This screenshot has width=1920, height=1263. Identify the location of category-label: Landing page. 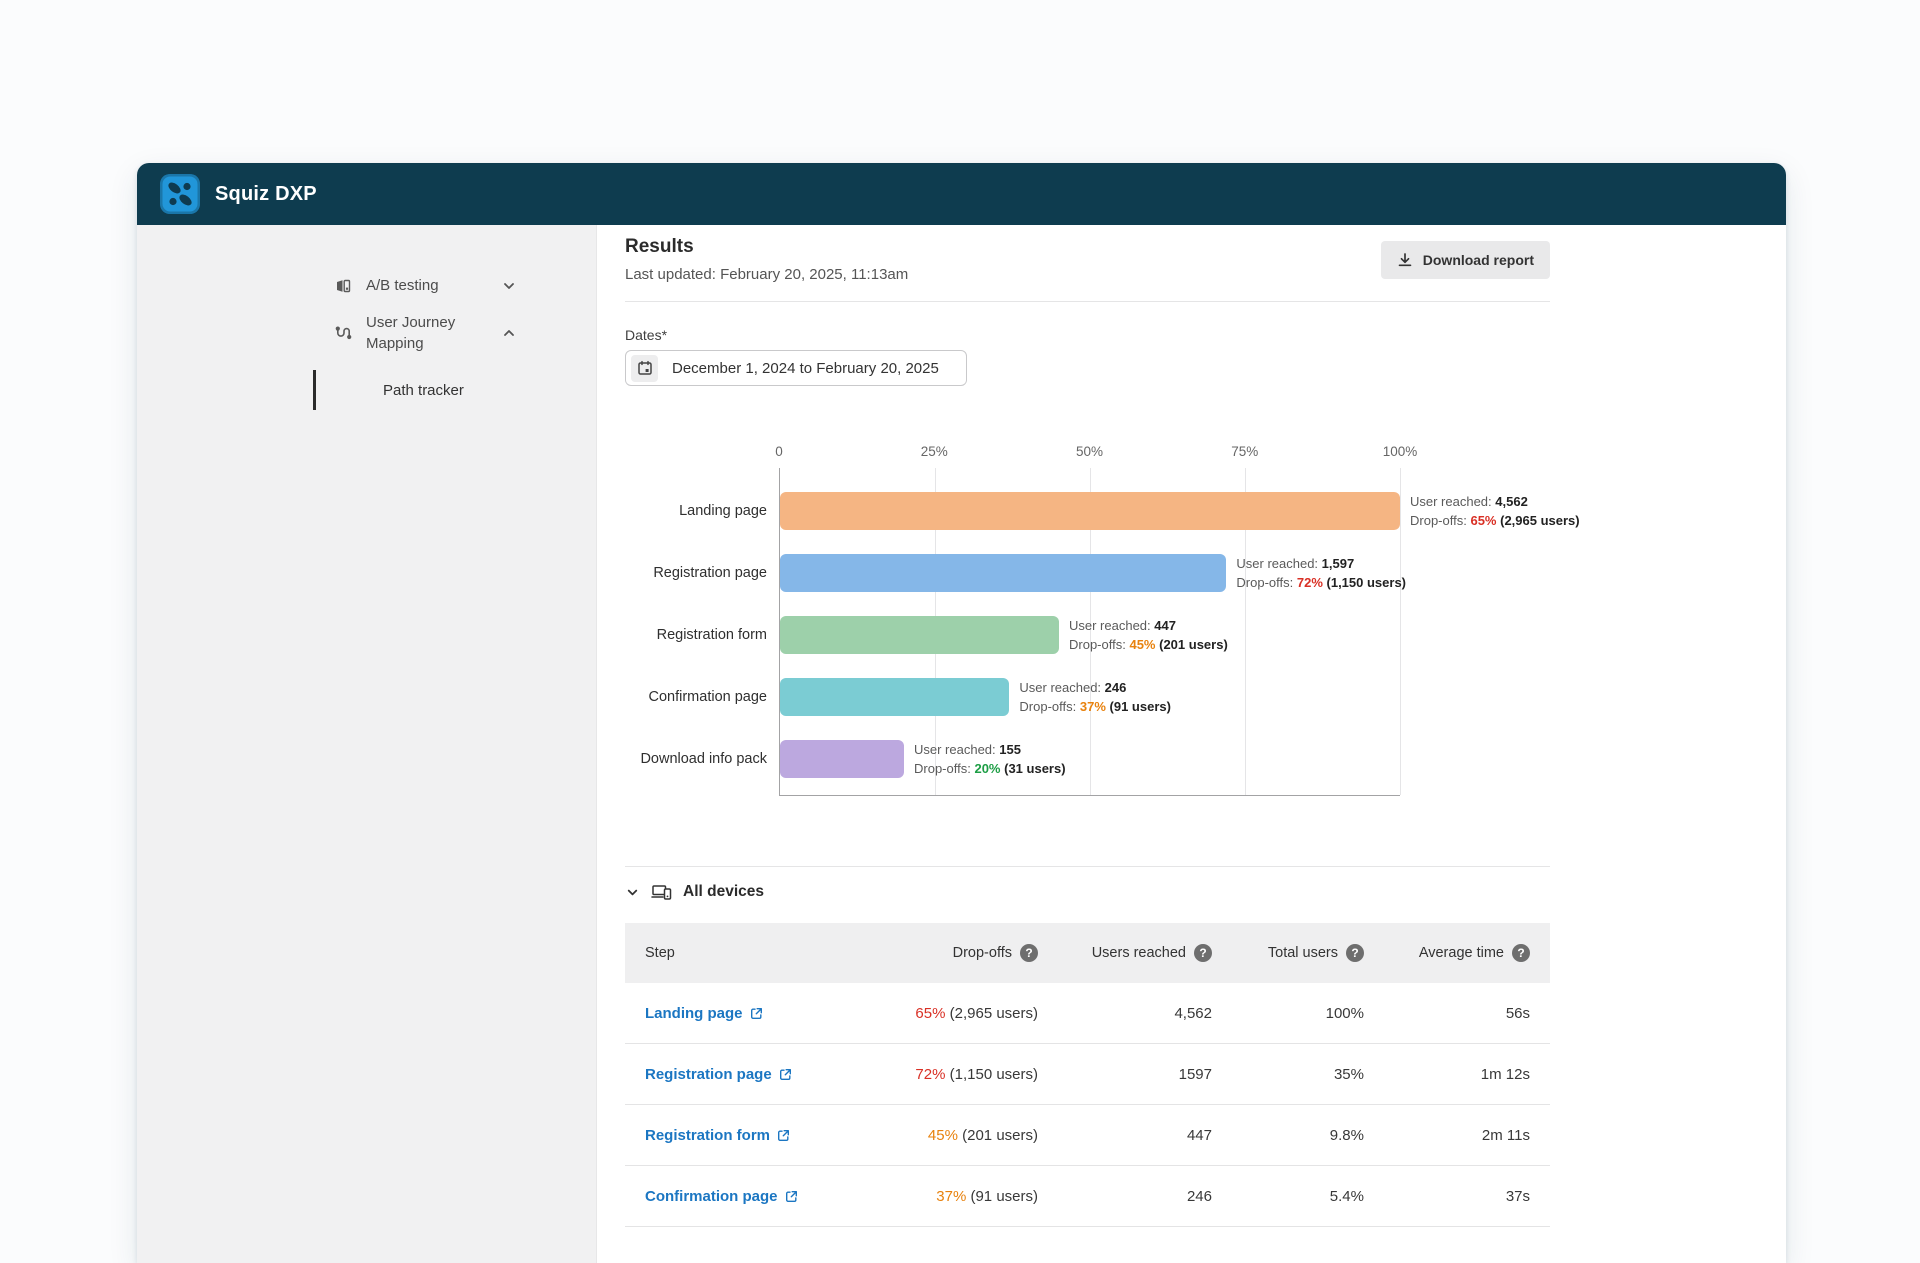
(723, 511).